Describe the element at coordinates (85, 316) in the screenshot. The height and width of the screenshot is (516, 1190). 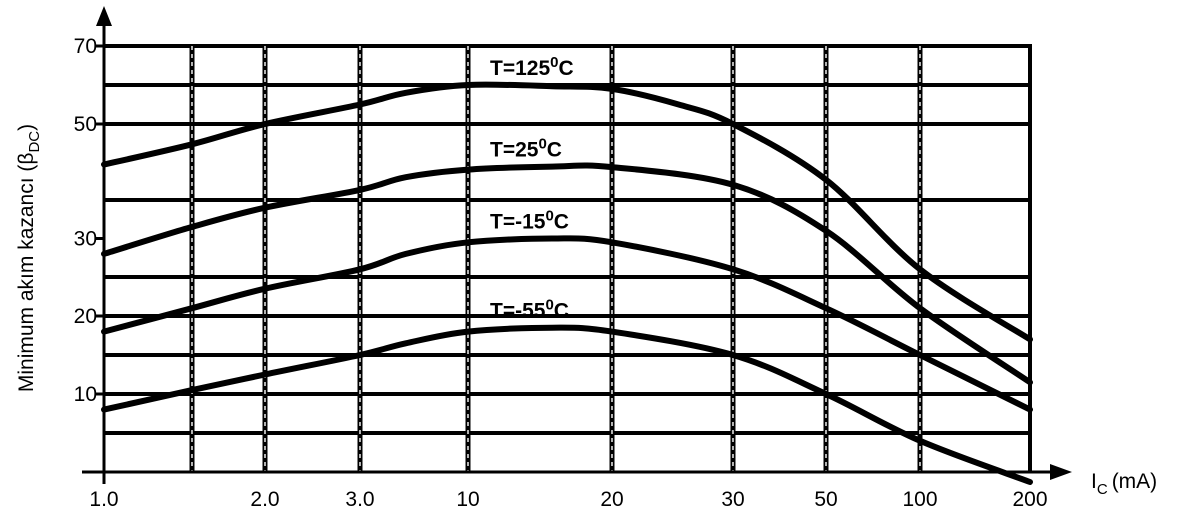
I see `y-tick-label: 20` at that location.